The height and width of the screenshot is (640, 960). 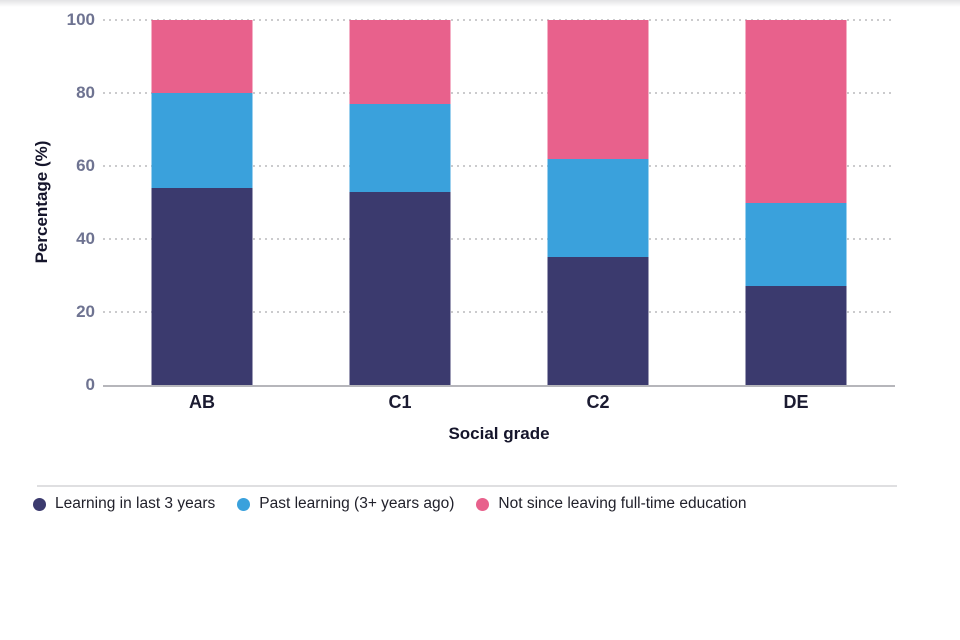 What do you see at coordinates (202, 402) in the screenshot?
I see `x-category-label-AB: AB` at bounding box center [202, 402].